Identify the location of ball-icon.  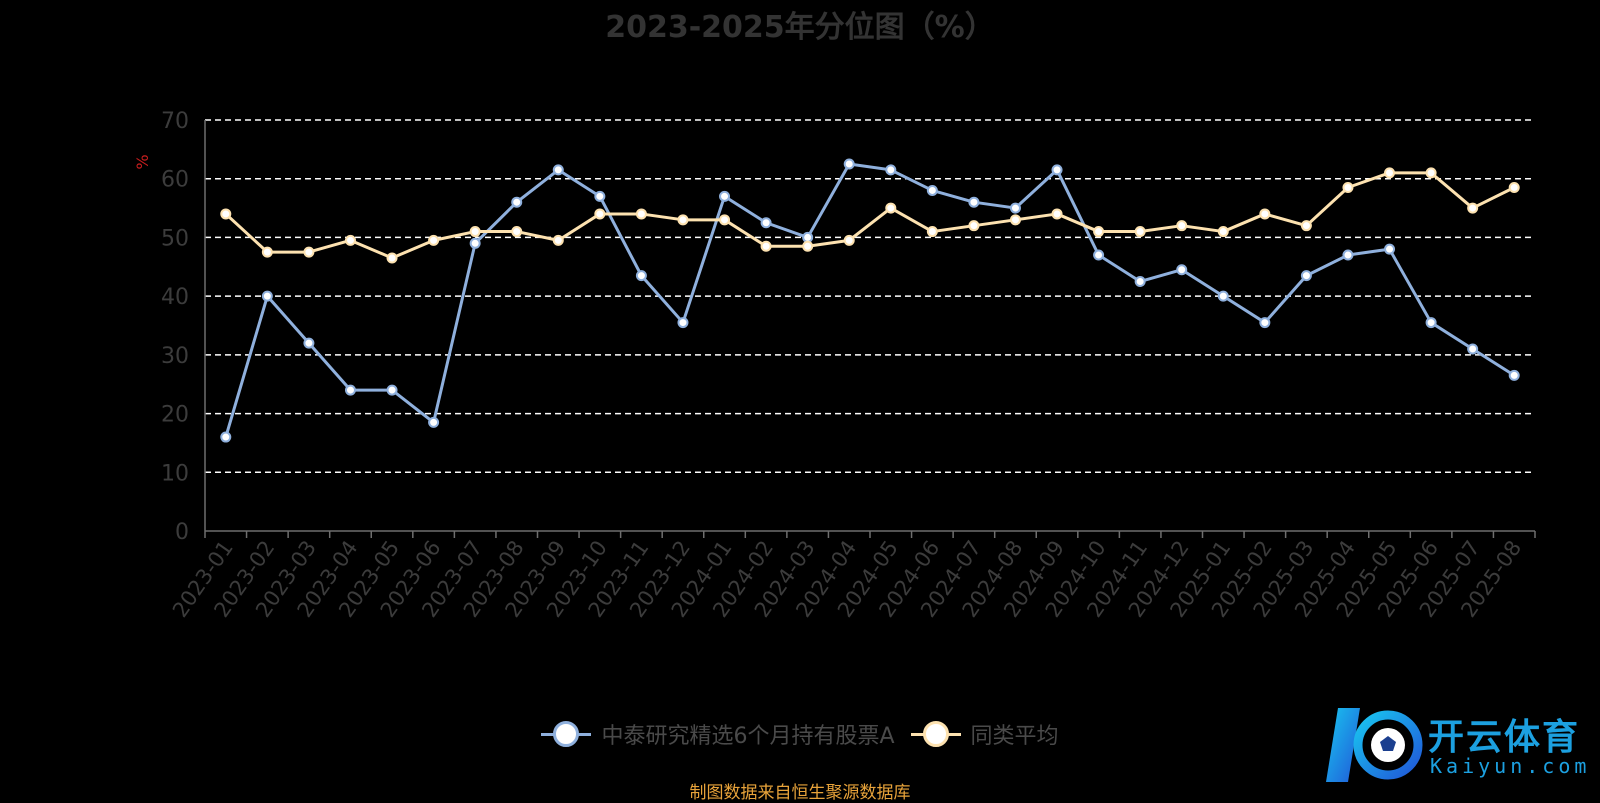
(1374, 745).